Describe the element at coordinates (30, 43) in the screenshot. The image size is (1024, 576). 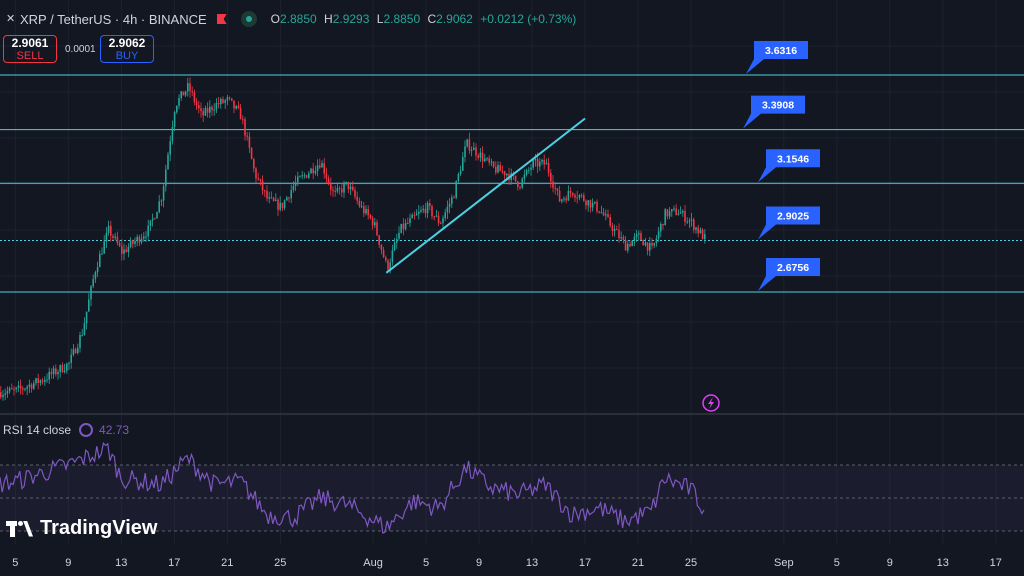
I see `sell-price: 2.9061` at that location.